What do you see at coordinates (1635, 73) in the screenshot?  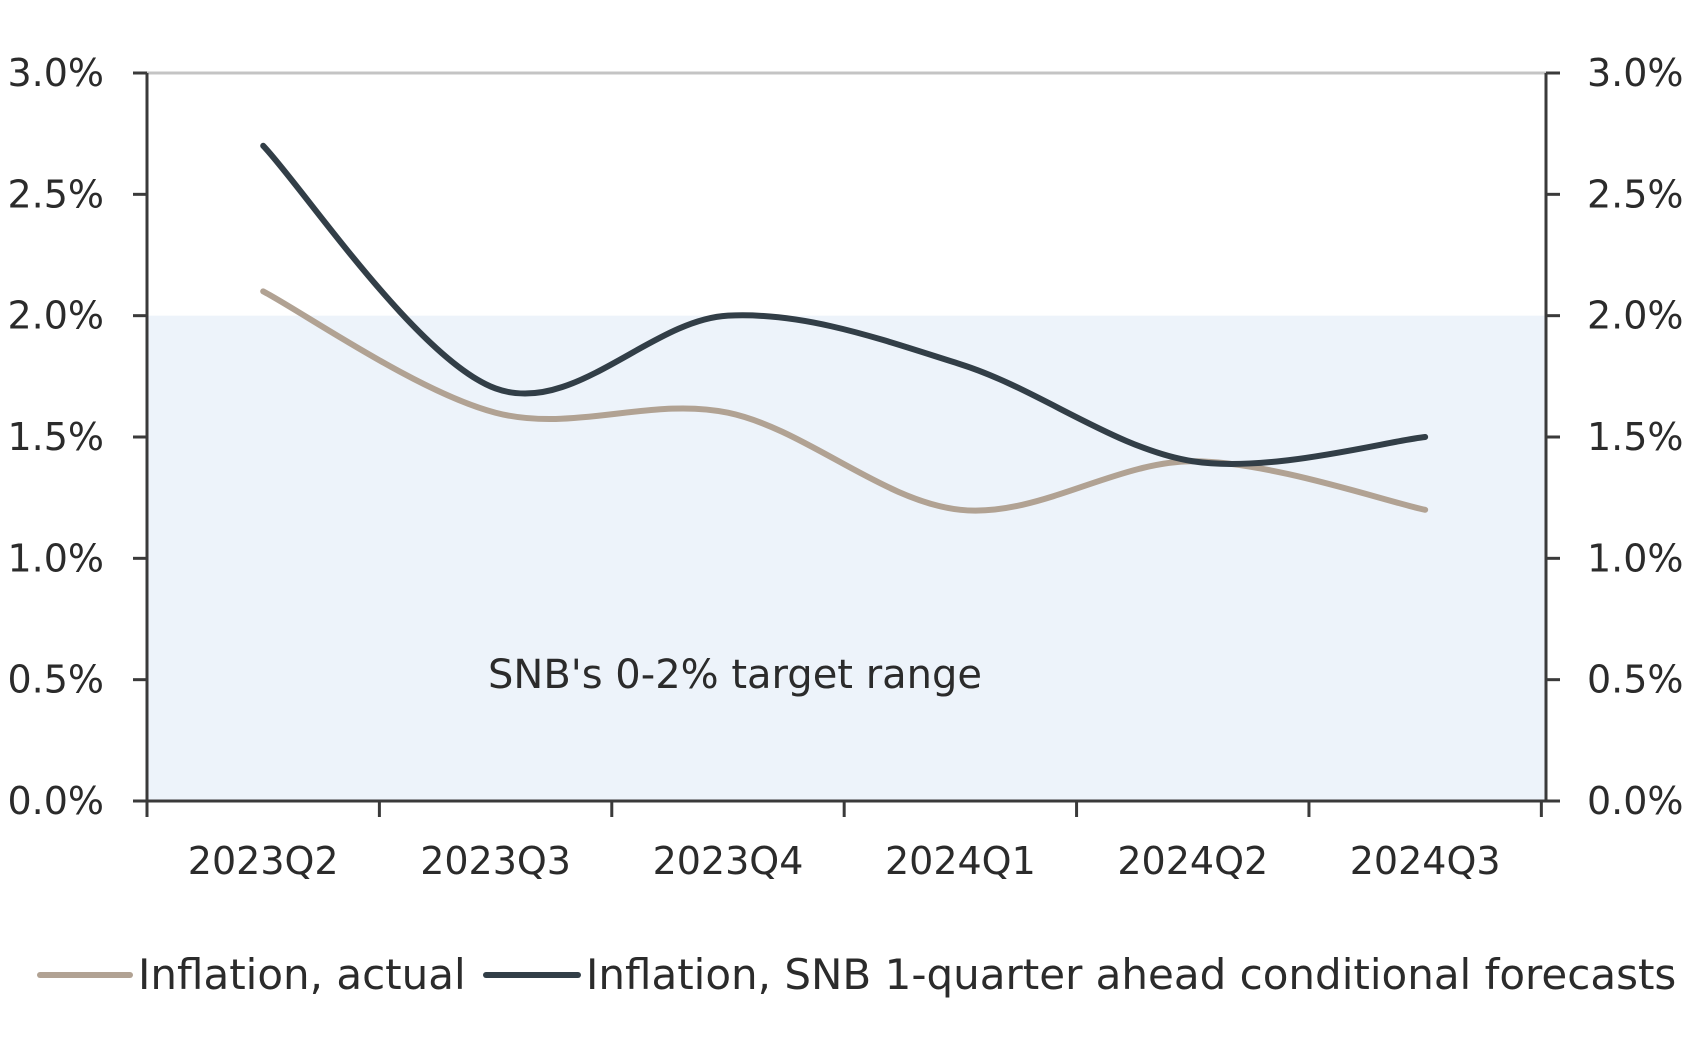 I see `y-right-tick-label: 3.0%` at bounding box center [1635, 73].